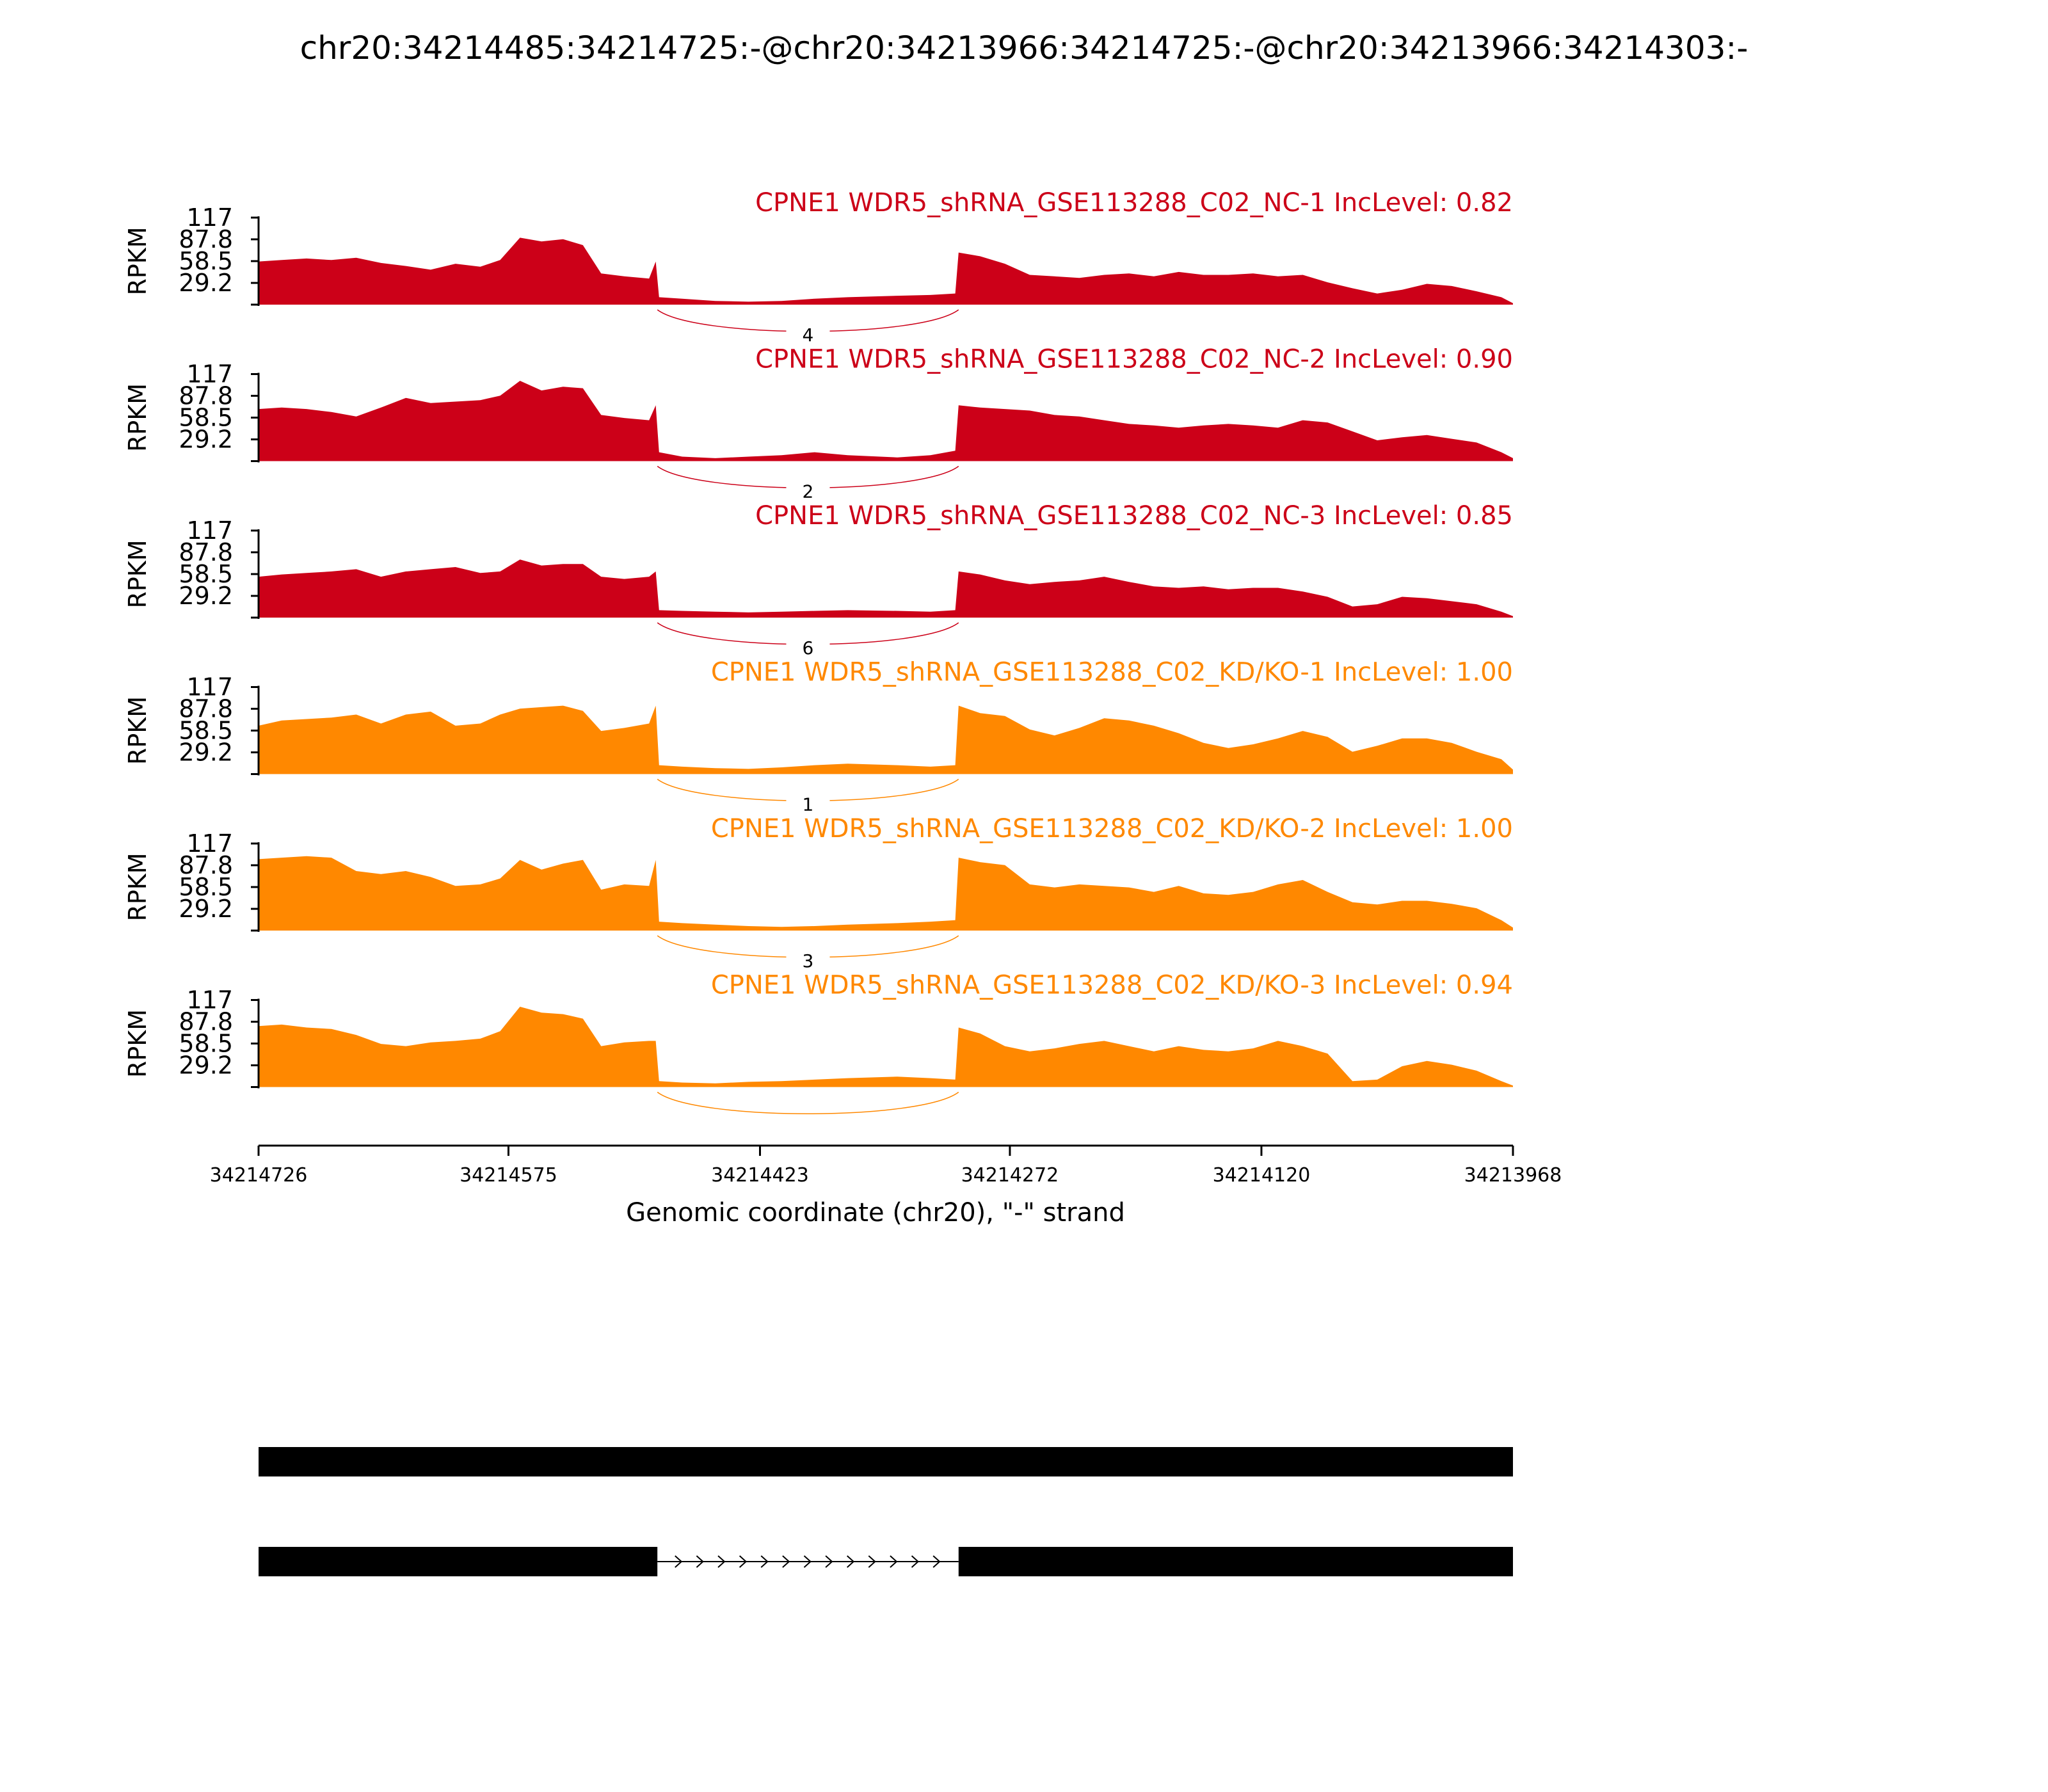 The image size is (2048, 1792). Describe the element at coordinates (259, 1175) in the screenshot. I see `x-tick-label: 34214726` at that location.